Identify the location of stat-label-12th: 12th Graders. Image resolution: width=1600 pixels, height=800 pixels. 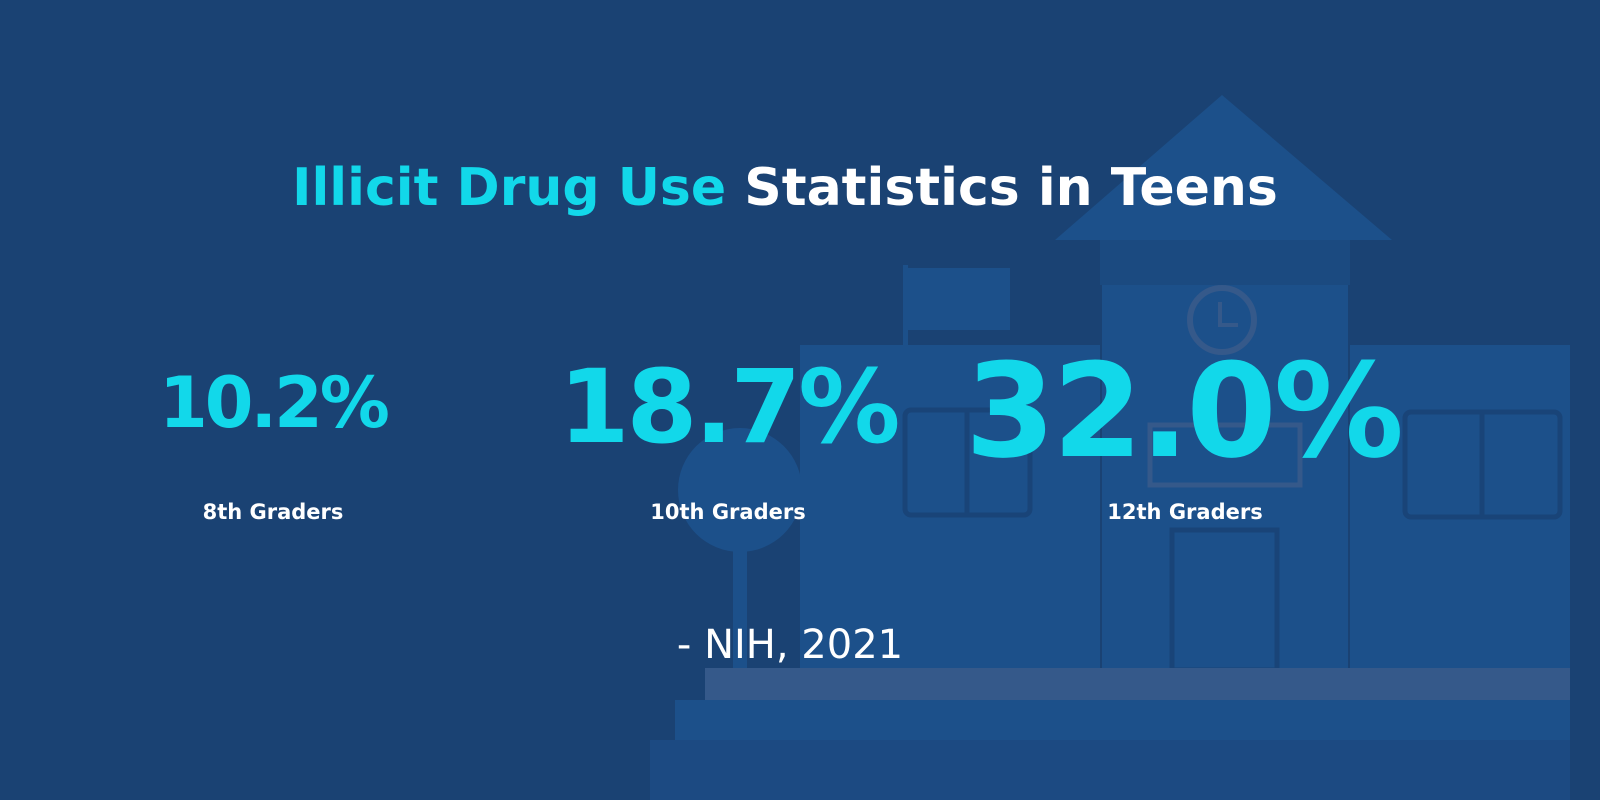
(1185, 512).